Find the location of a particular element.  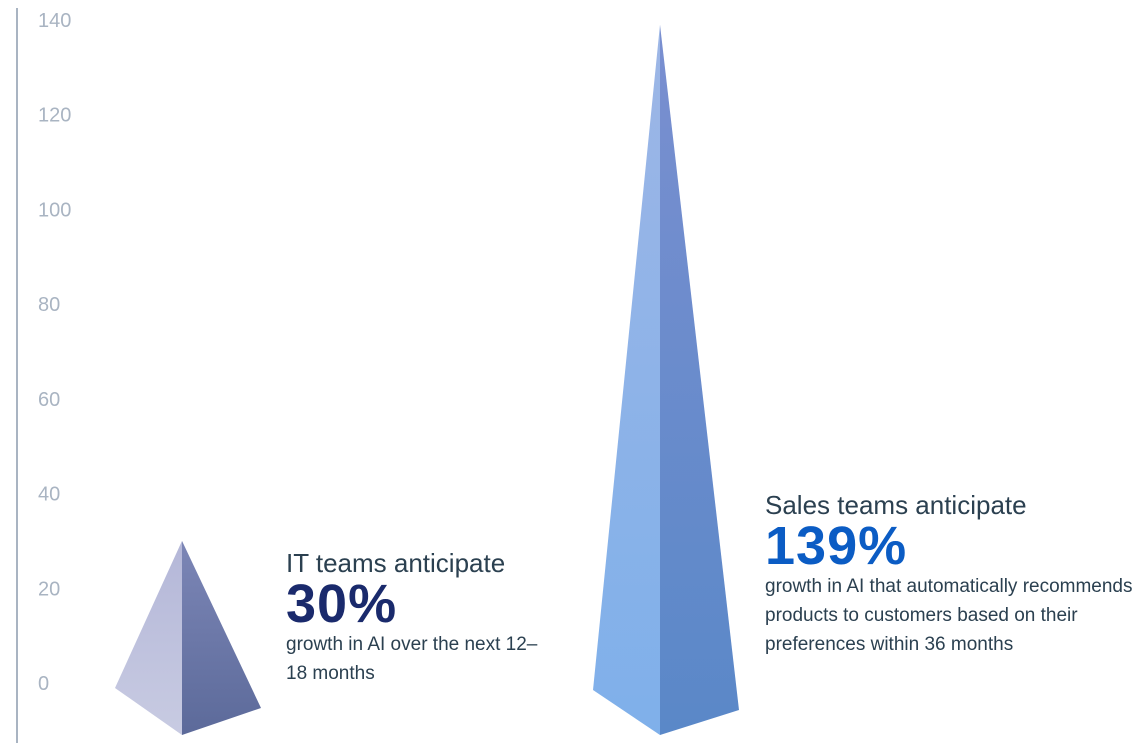

sales-teams-pyramid is located at coordinates (666, 379).